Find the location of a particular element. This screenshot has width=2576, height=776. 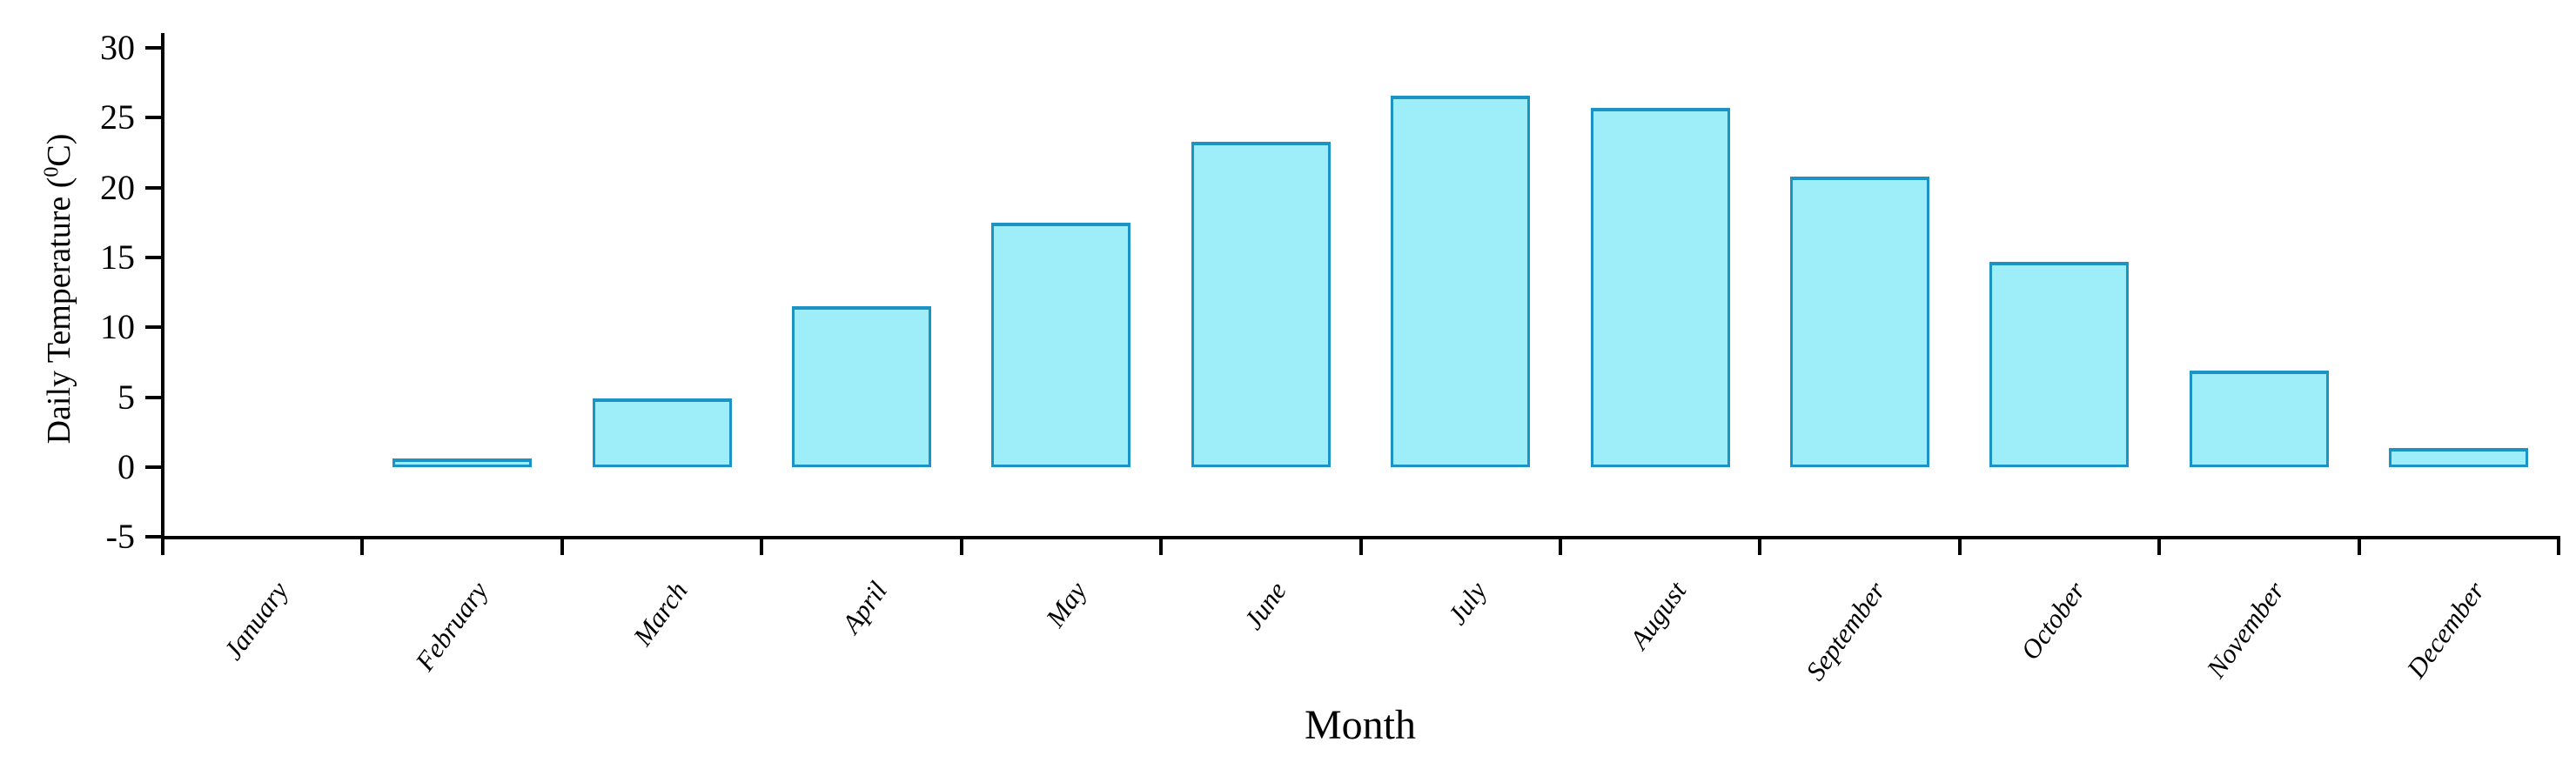

x-tick-label-january: January is located at coordinates (257, 621).